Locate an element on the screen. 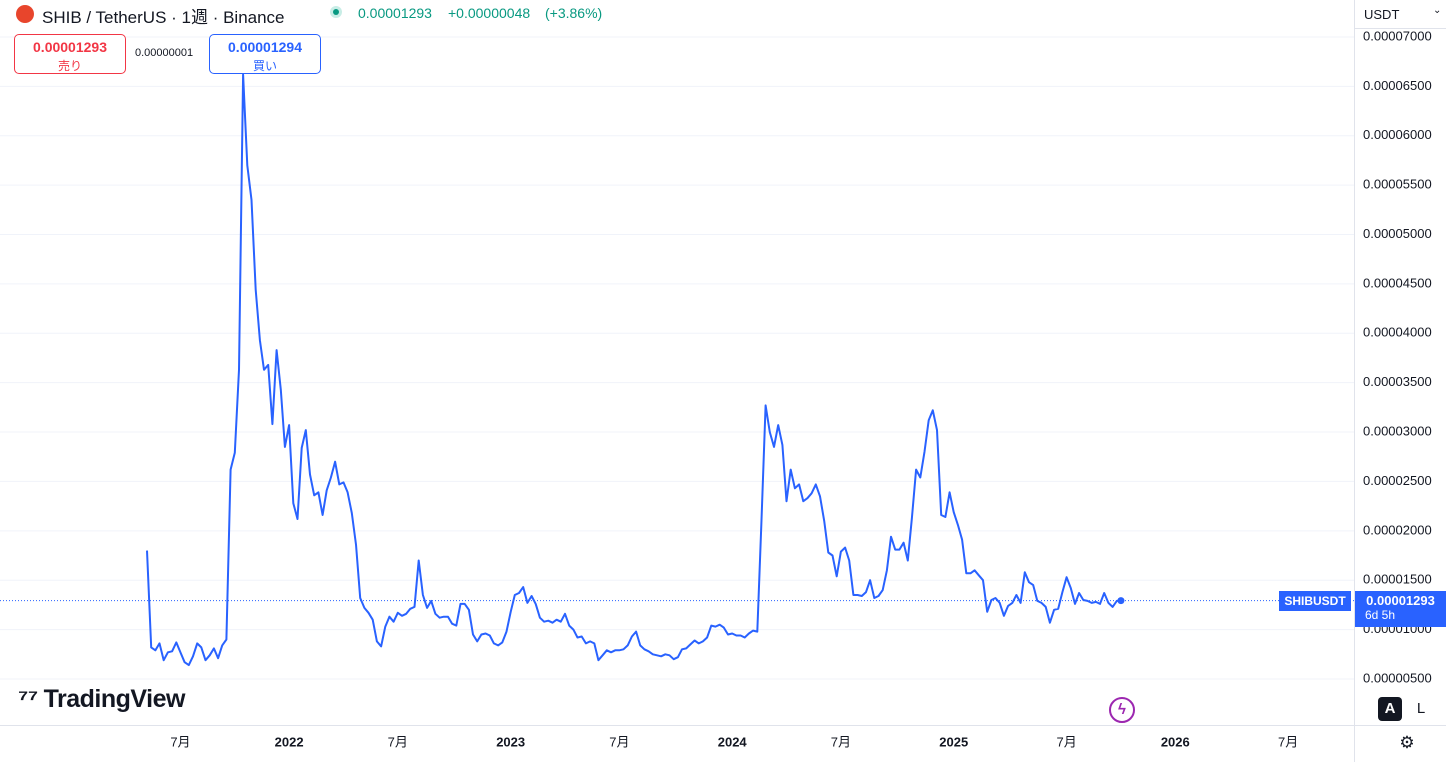 The image size is (1446, 762). chevron: ⌄ is located at coordinates (1437, 10).